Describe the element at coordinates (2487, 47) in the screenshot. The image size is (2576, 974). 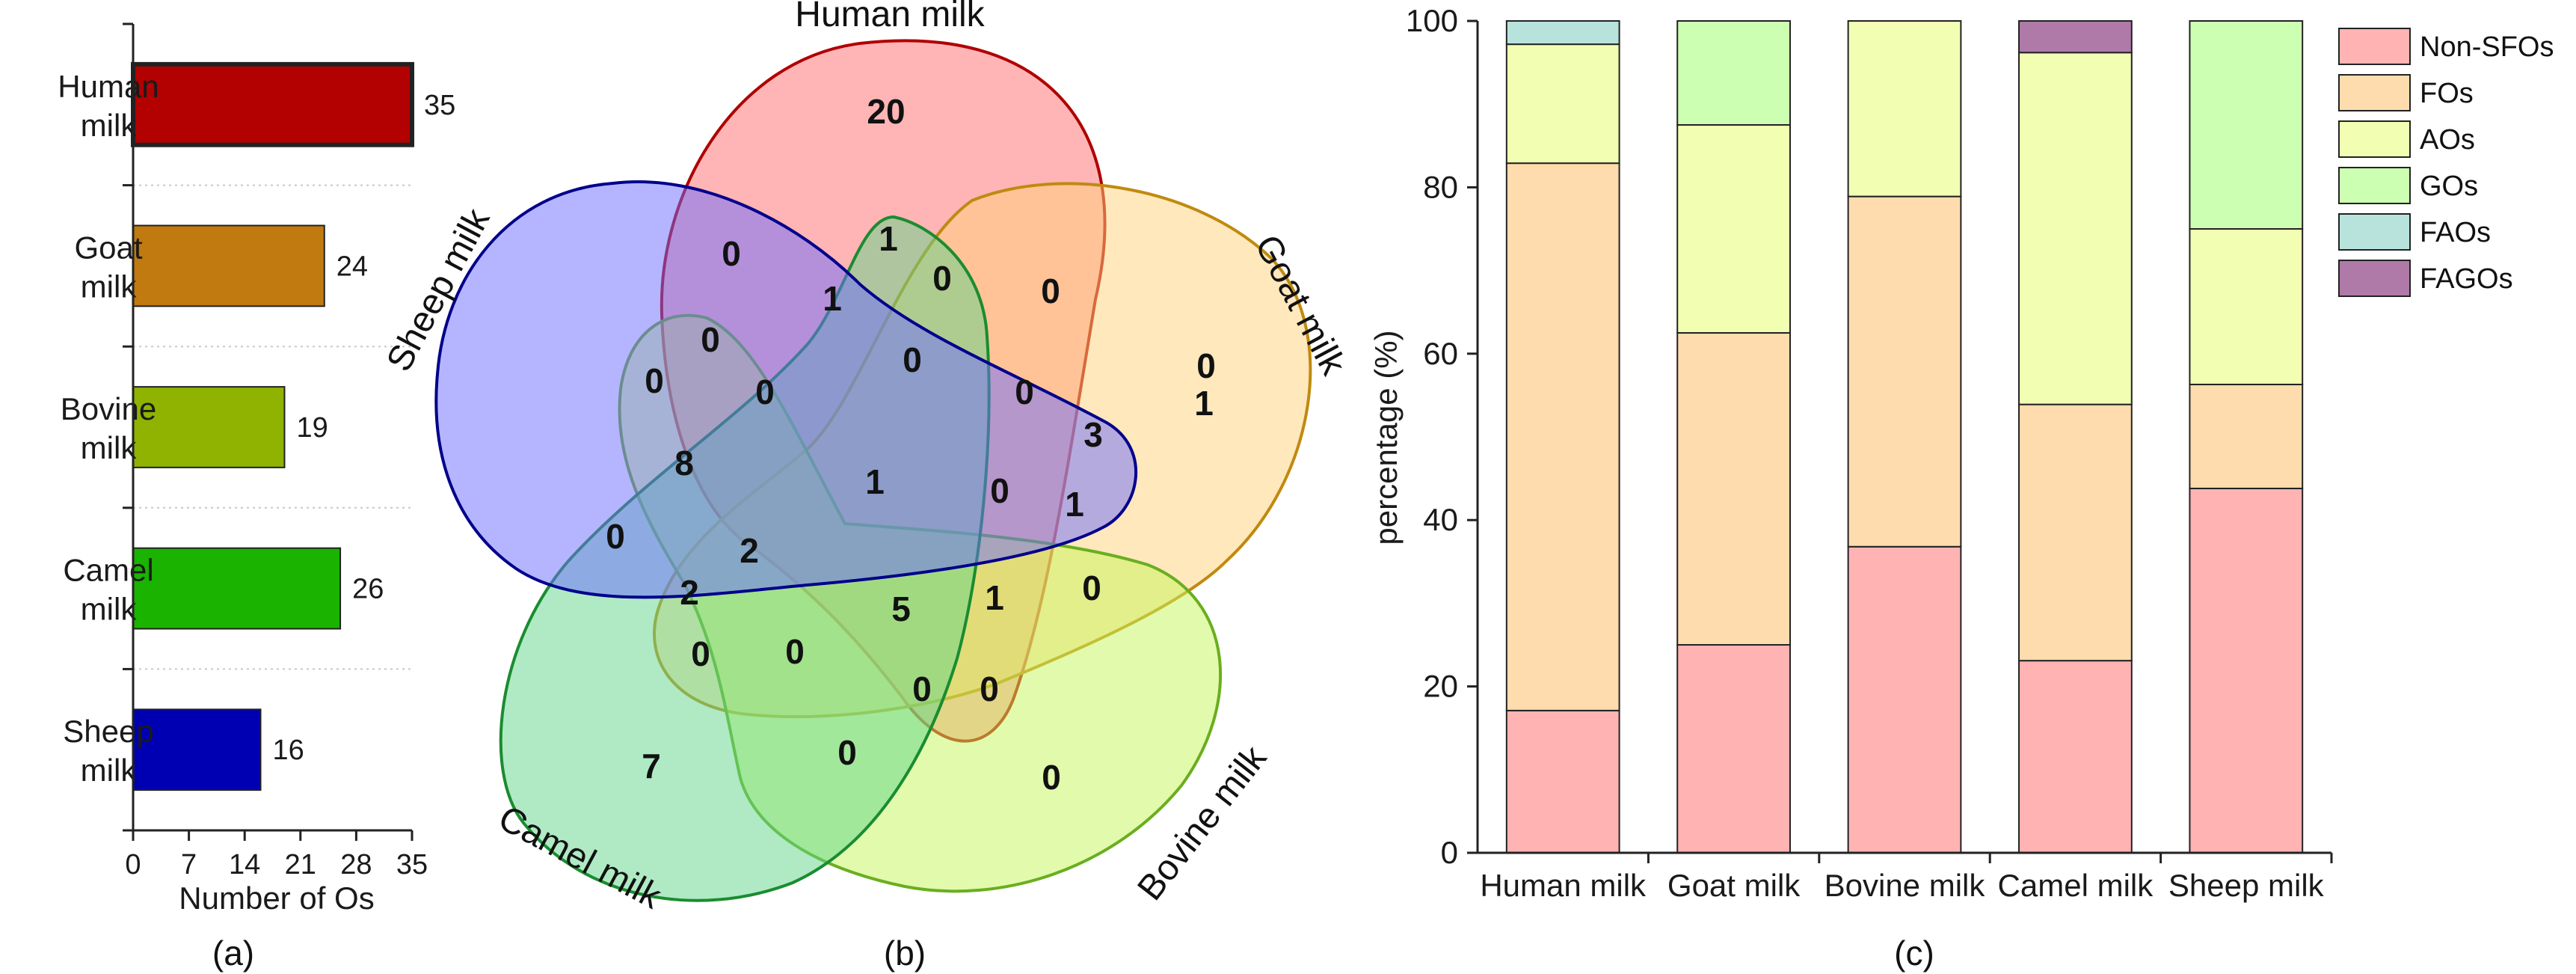
I see `legend-label: Non-SFOs` at that location.